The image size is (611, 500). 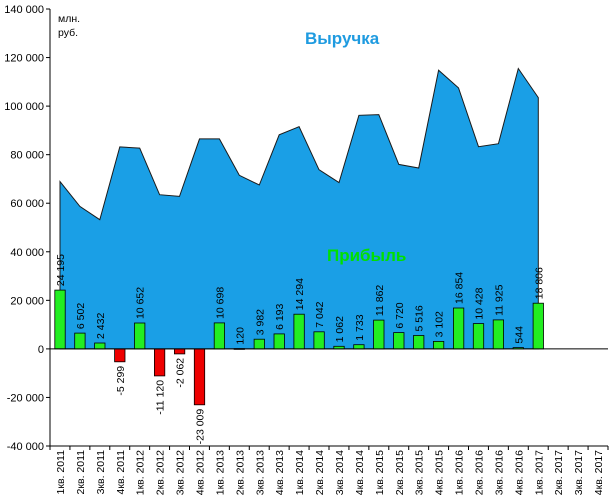 What do you see at coordinates (61, 270) in the screenshot?
I see `profit-data-label: 24 195` at bounding box center [61, 270].